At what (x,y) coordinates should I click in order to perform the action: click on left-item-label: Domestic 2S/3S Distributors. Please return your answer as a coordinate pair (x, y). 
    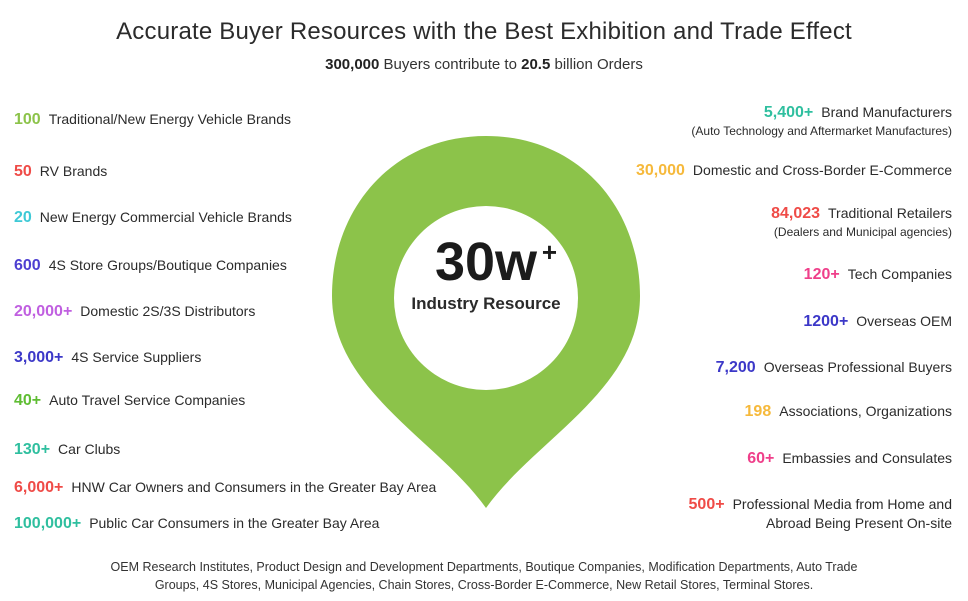
    Looking at the image, I should click on (168, 311).